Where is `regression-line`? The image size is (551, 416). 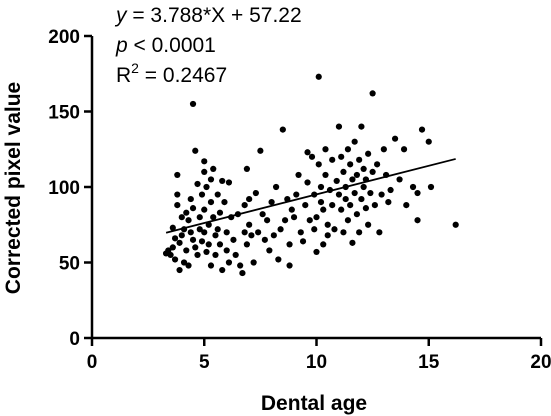 regression-line is located at coordinates (310, 196).